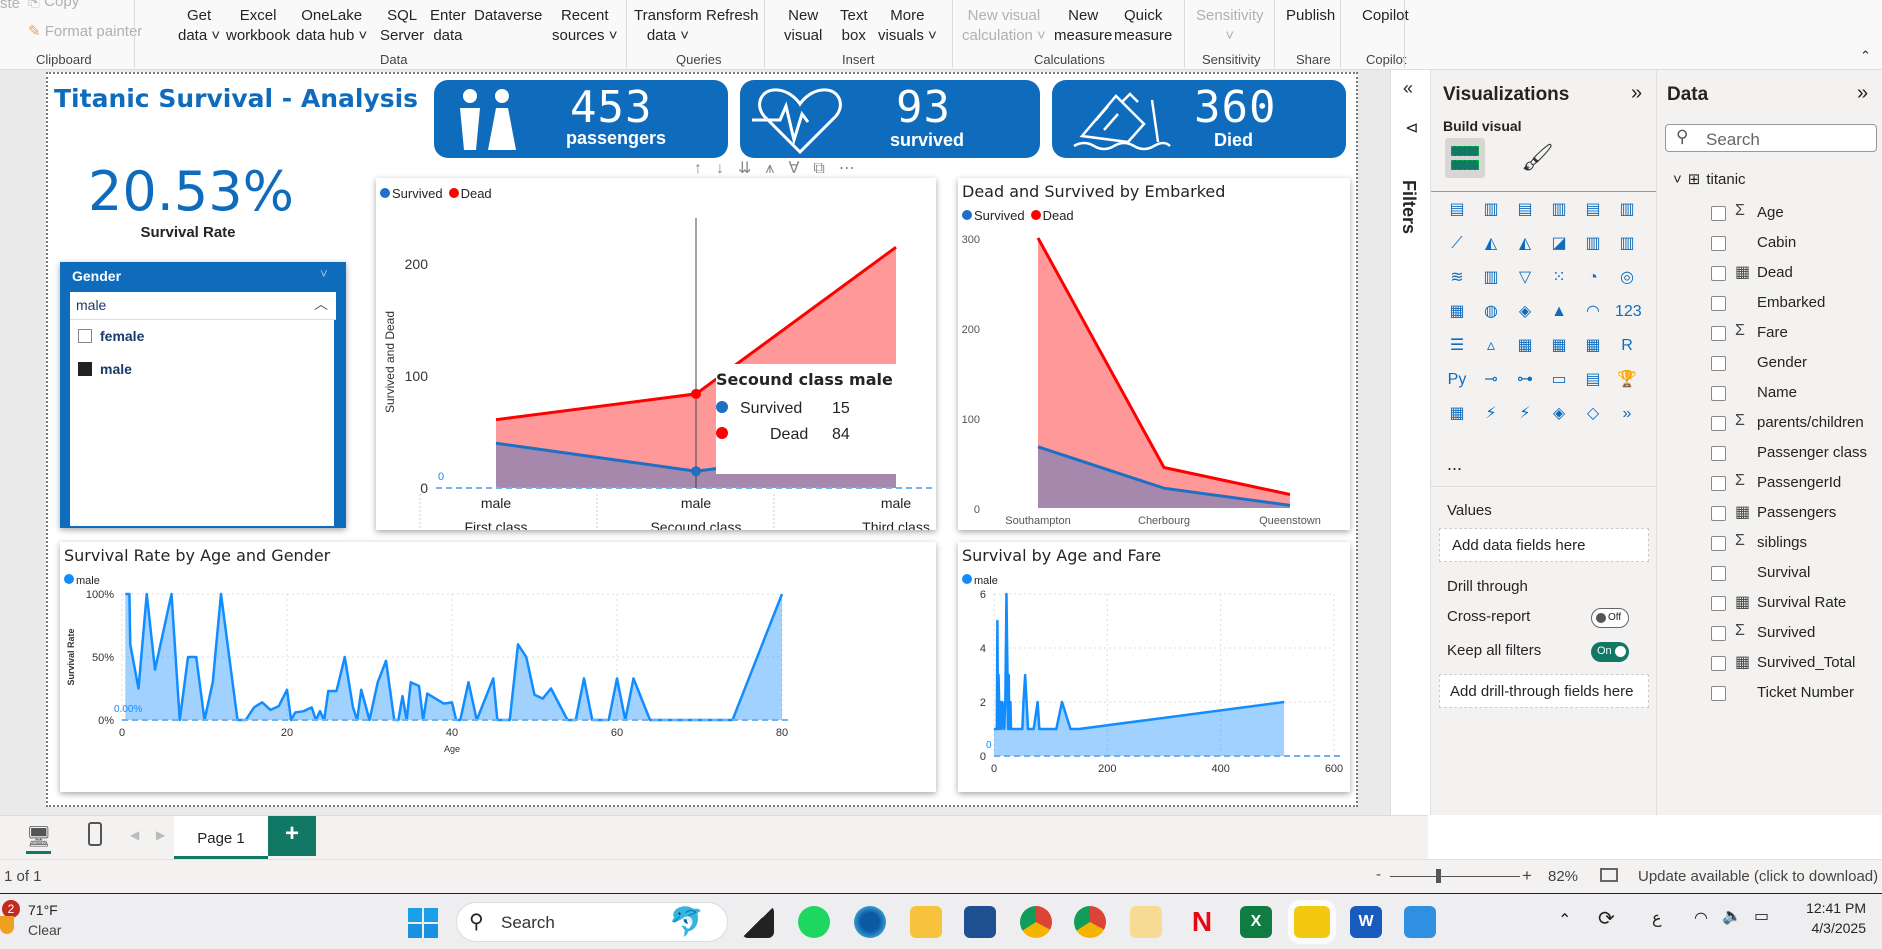  Describe the element at coordinates (1769, 665) in the screenshot. I see `field-item: ▦ Survived_Total` at that location.